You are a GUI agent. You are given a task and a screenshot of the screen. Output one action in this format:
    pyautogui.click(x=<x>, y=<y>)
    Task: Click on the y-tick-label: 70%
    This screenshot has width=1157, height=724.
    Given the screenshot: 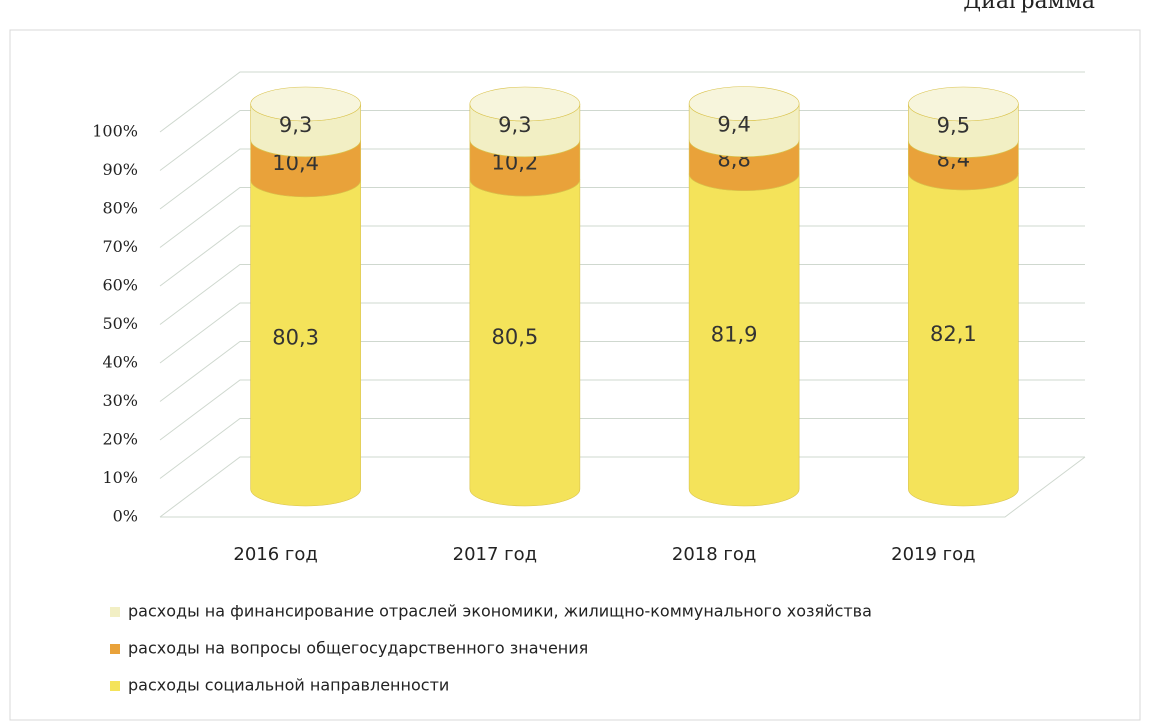 What is the action you would take?
    pyautogui.click(x=120, y=246)
    